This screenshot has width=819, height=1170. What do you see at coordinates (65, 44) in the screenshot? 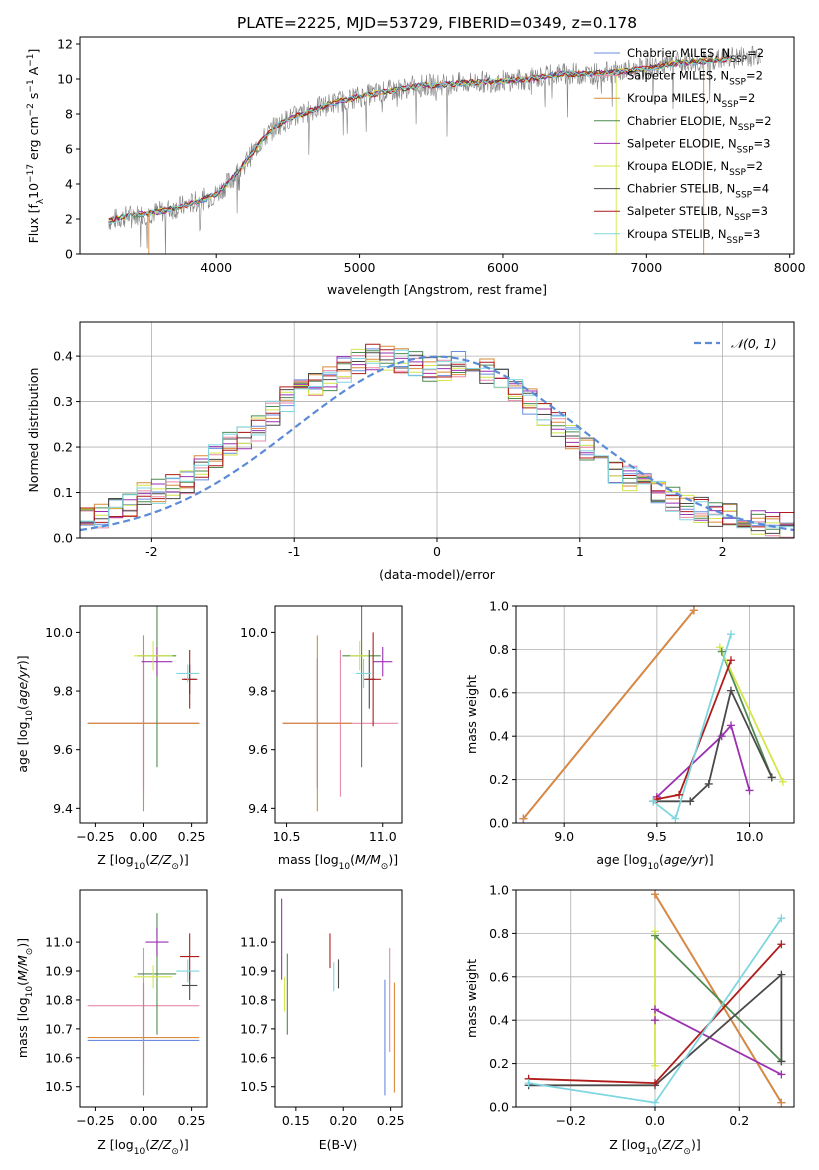
I see `y-tick-label: 12` at bounding box center [65, 44].